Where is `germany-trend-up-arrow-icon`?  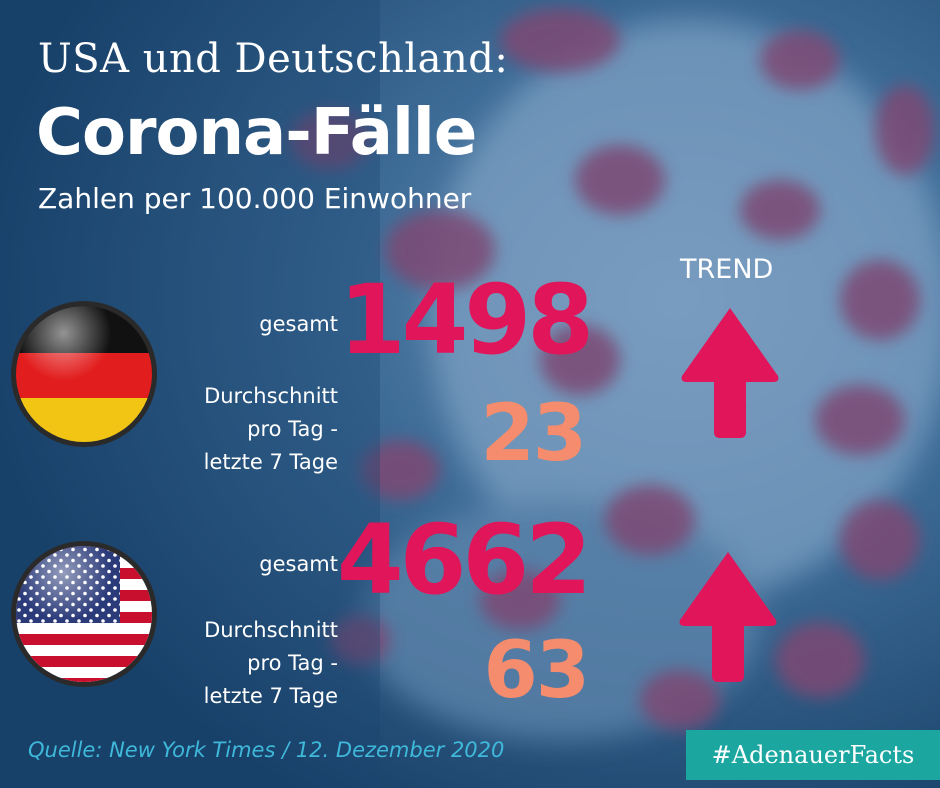 germany-trend-up-arrow-icon is located at coordinates (730, 373).